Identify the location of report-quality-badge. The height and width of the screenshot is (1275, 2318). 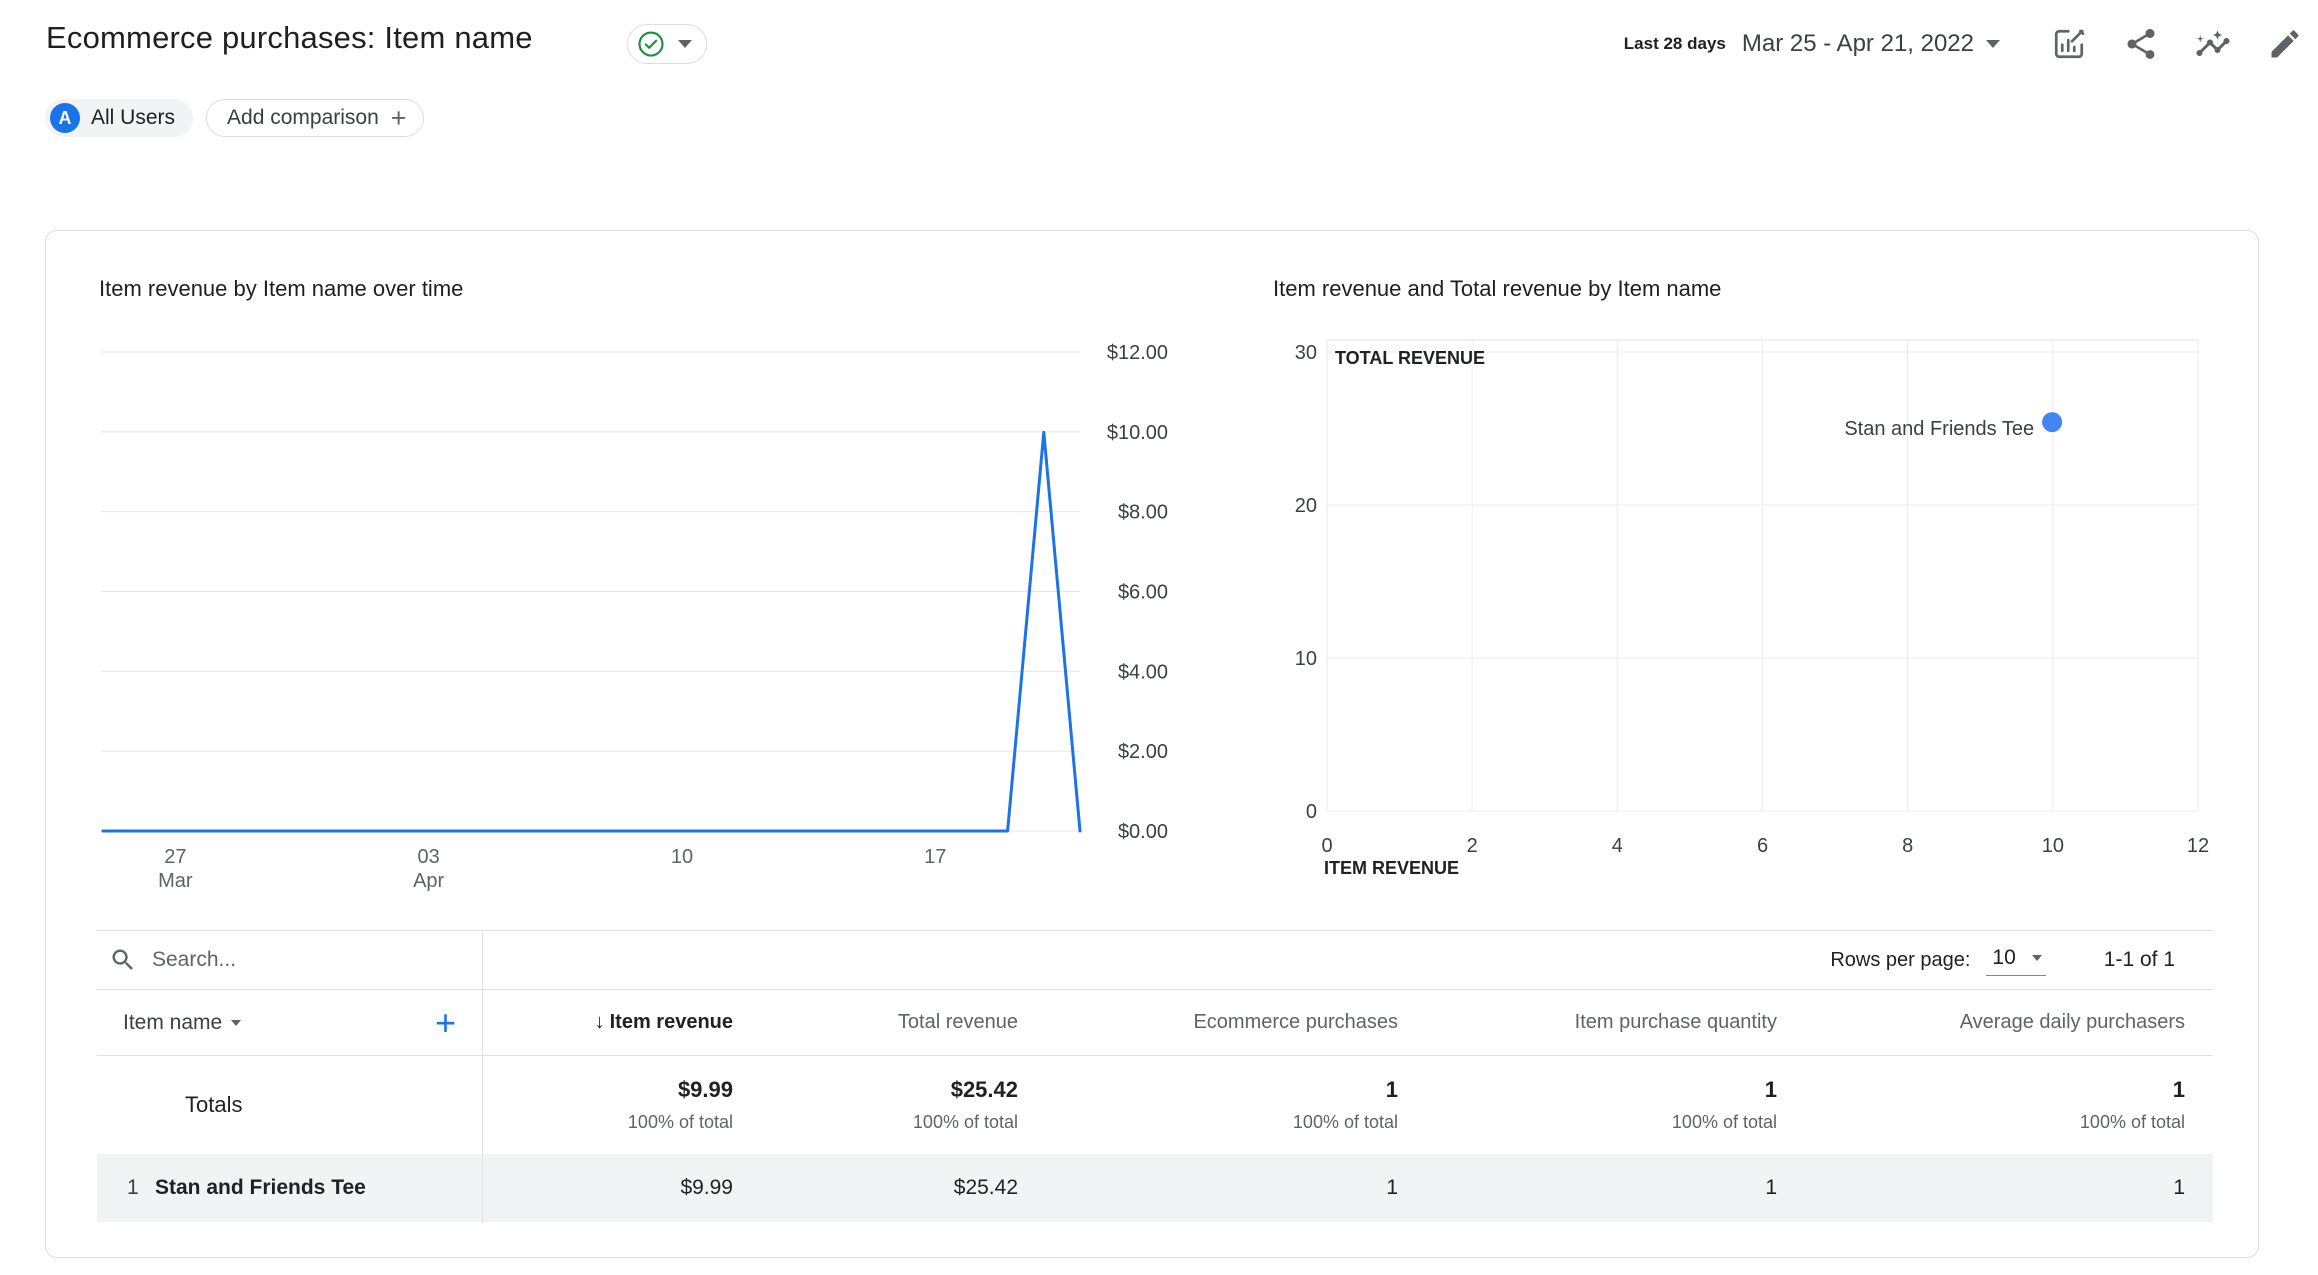
(667, 44).